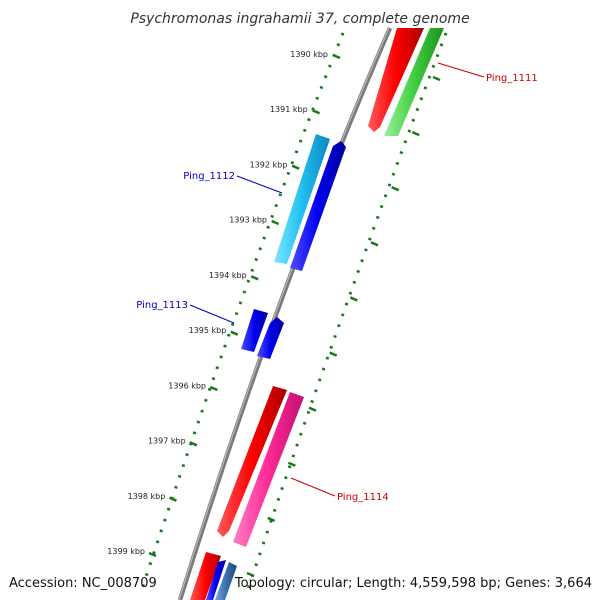 Image resolution: width=600 pixels, height=600 pixels. What do you see at coordinates (209, 176) in the screenshot?
I see `gene-label-ping-1112: Ping_1112` at bounding box center [209, 176].